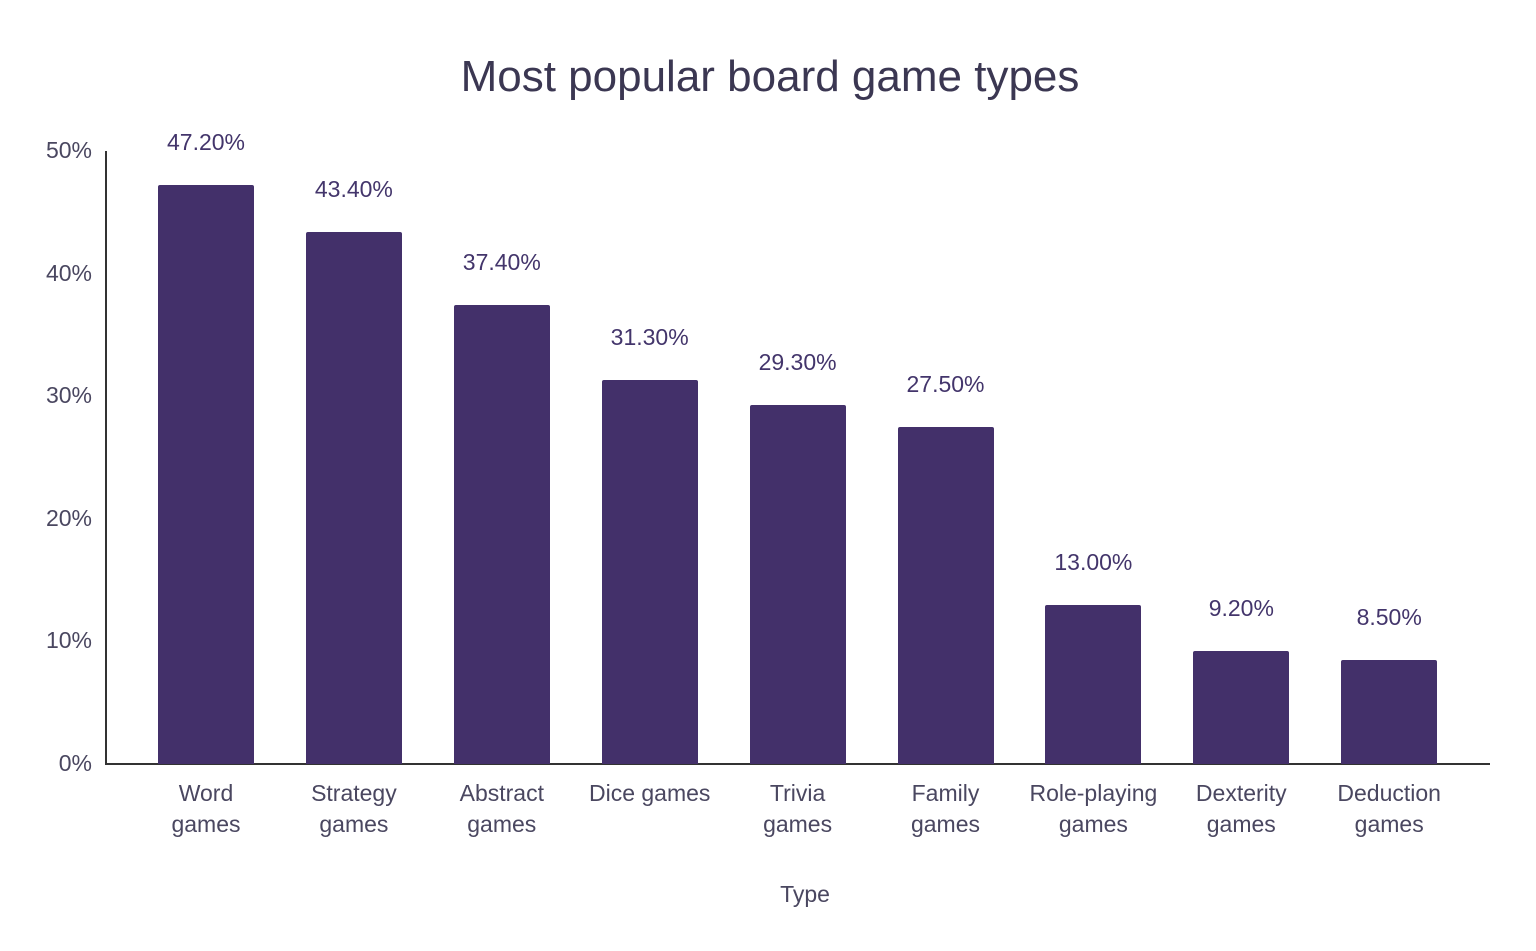  I want to click on bar-value-label: 43.40%, so click(353, 188).